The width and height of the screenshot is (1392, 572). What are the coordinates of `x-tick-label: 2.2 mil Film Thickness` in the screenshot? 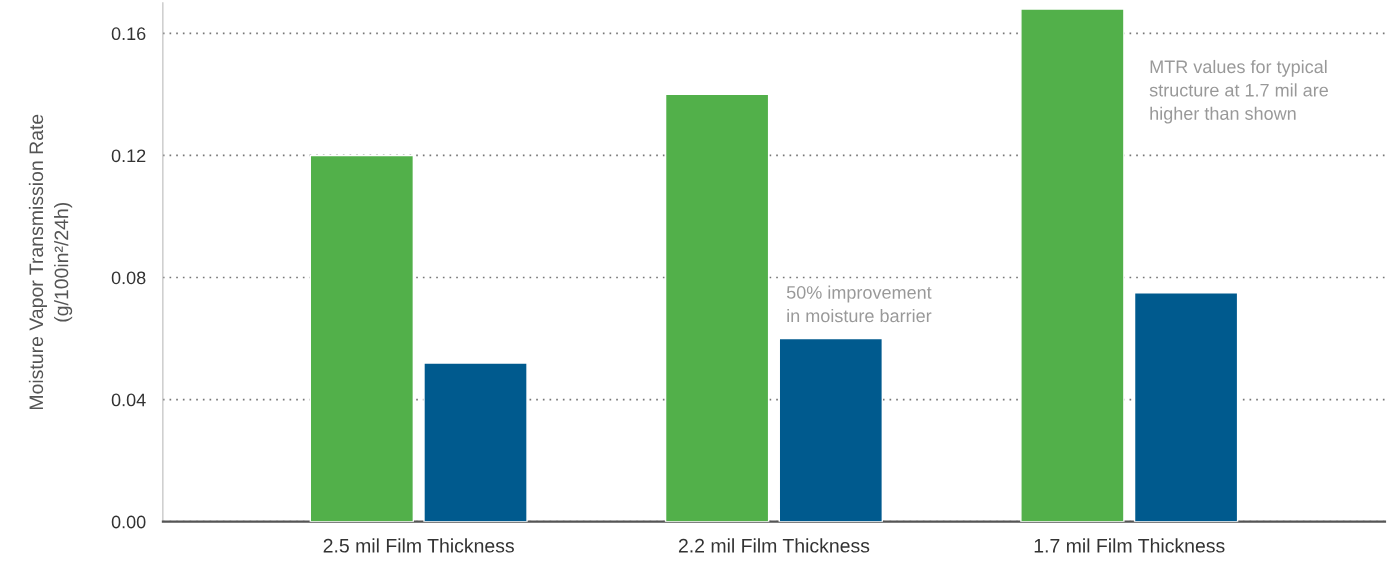 It's located at (774, 545).